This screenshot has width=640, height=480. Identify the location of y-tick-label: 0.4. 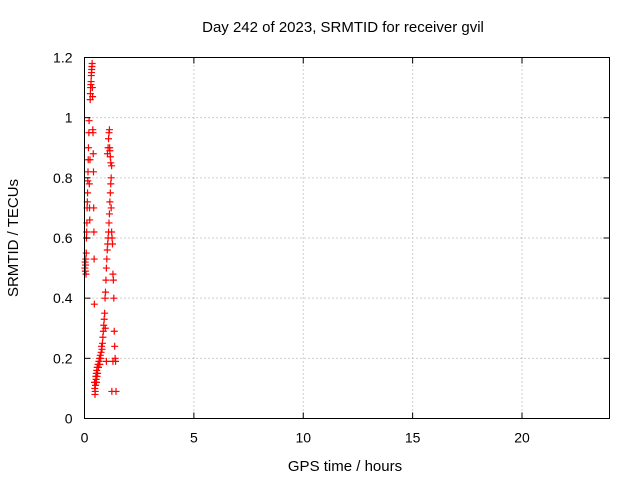
(63, 298).